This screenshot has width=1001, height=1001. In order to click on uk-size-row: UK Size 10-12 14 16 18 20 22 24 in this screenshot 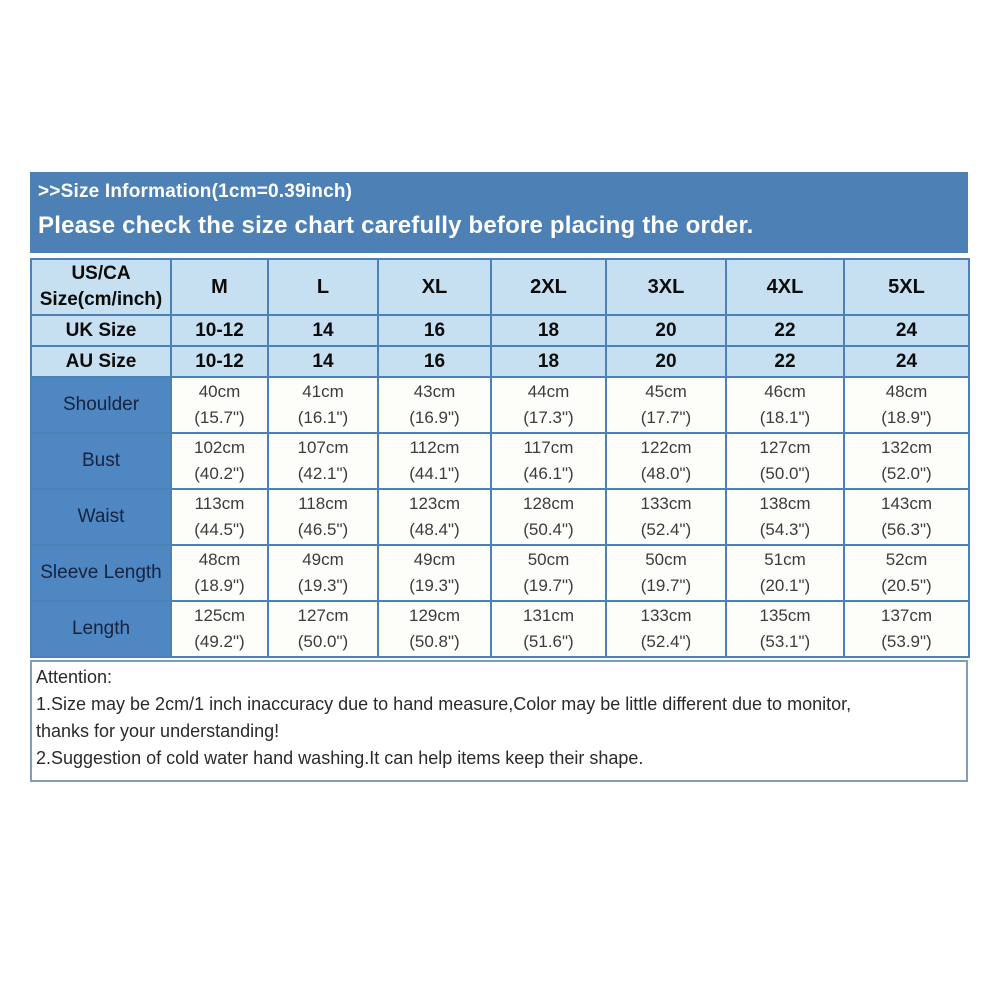, I will do `click(500, 330)`.